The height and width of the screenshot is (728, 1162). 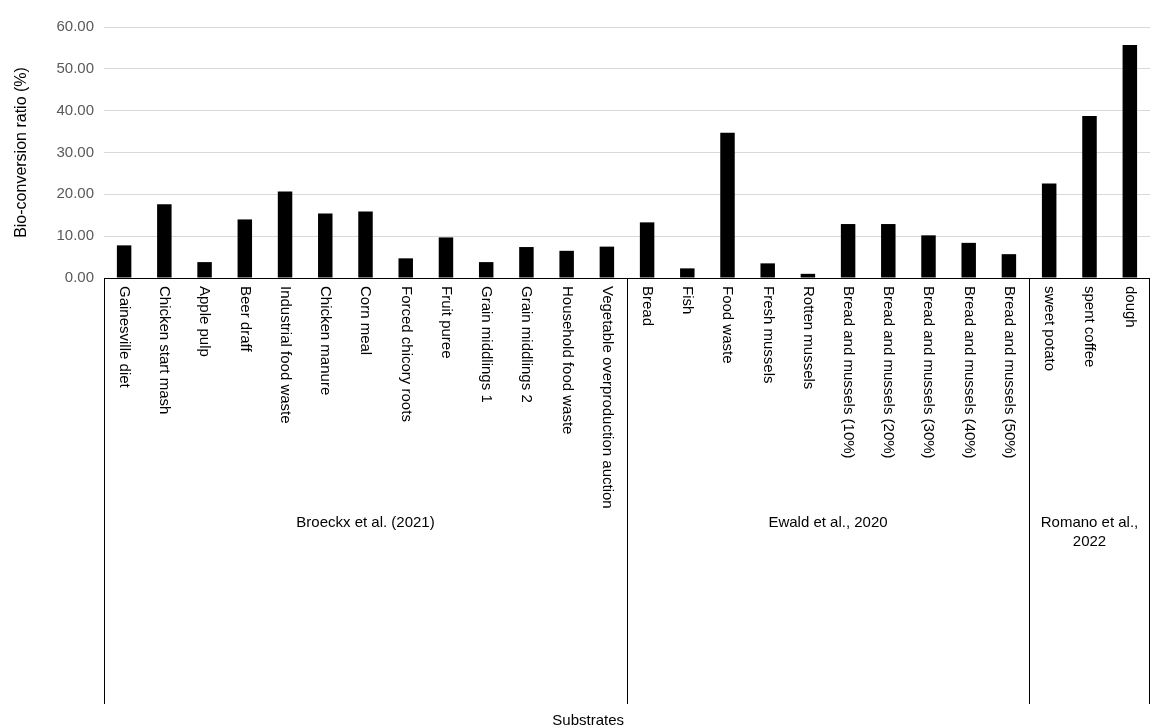 I want to click on x-tick-label: Bread and mussels (40%), so click(x=970, y=372).